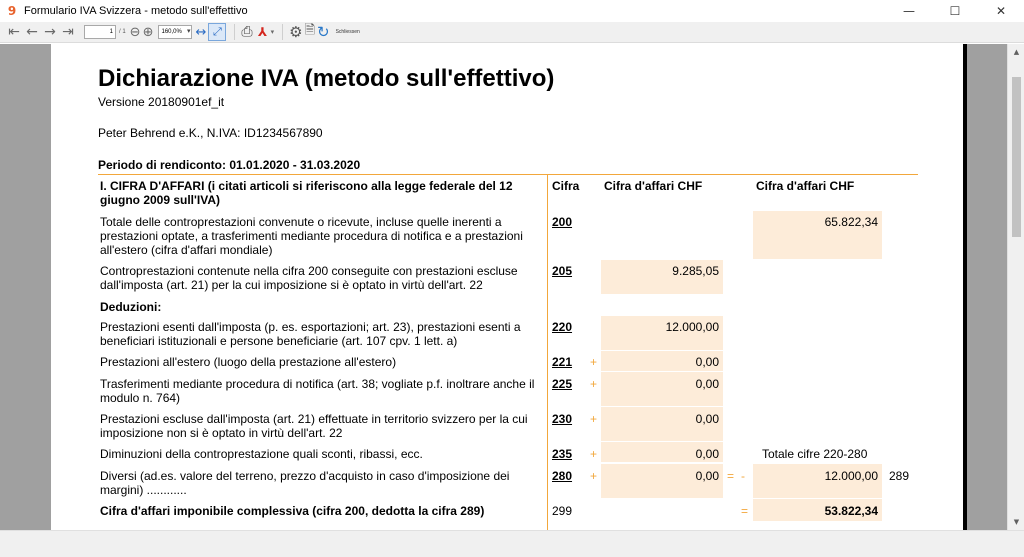  What do you see at coordinates (562, 362) in the screenshot?
I see `row-221-code: 221` at bounding box center [562, 362].